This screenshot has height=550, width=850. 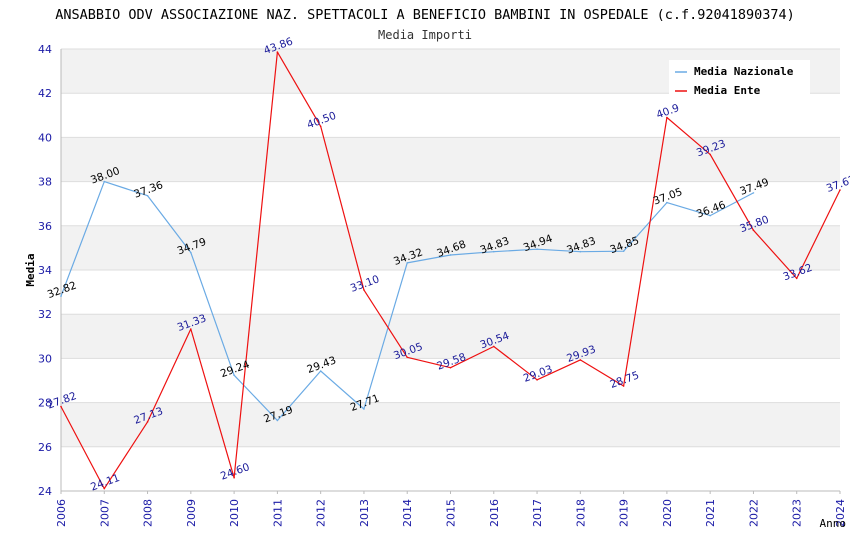 What do you see at coordinates (234, 513) in the screenshot?
I see `x-tick-label: 2010` at bounding box center [234, 513].